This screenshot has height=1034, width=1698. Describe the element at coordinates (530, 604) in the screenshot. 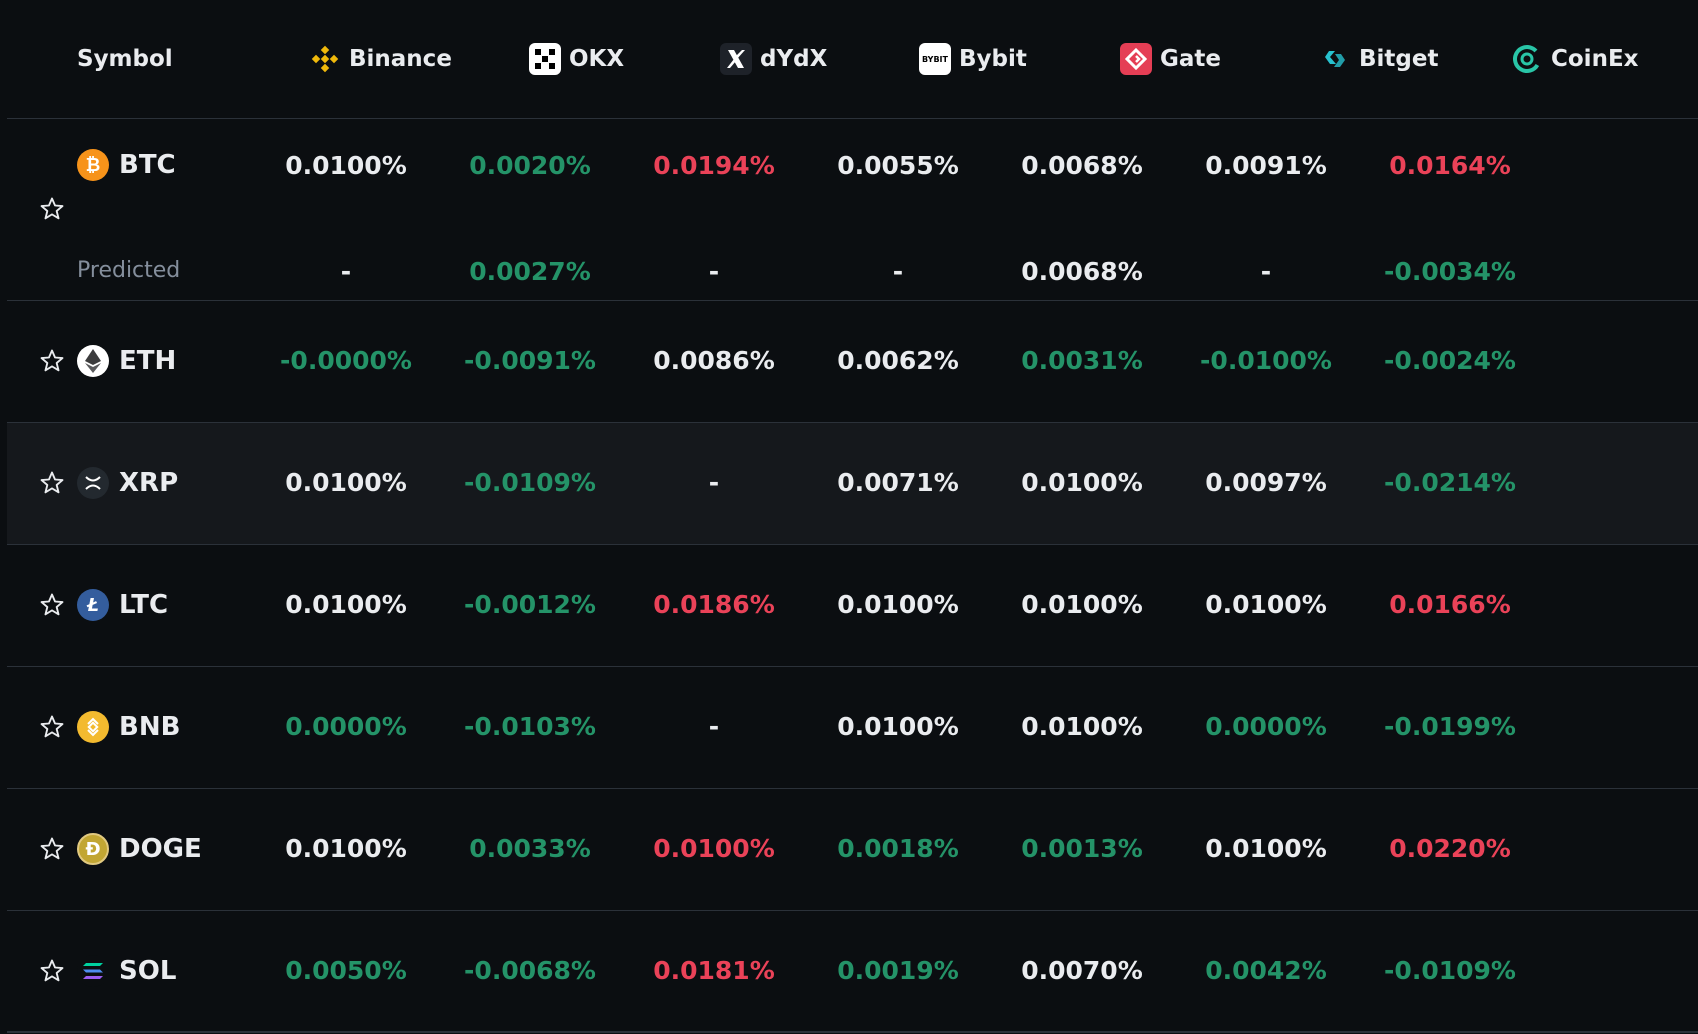

I see `funding-rate-cell-okx: -0.0012%` at that location.